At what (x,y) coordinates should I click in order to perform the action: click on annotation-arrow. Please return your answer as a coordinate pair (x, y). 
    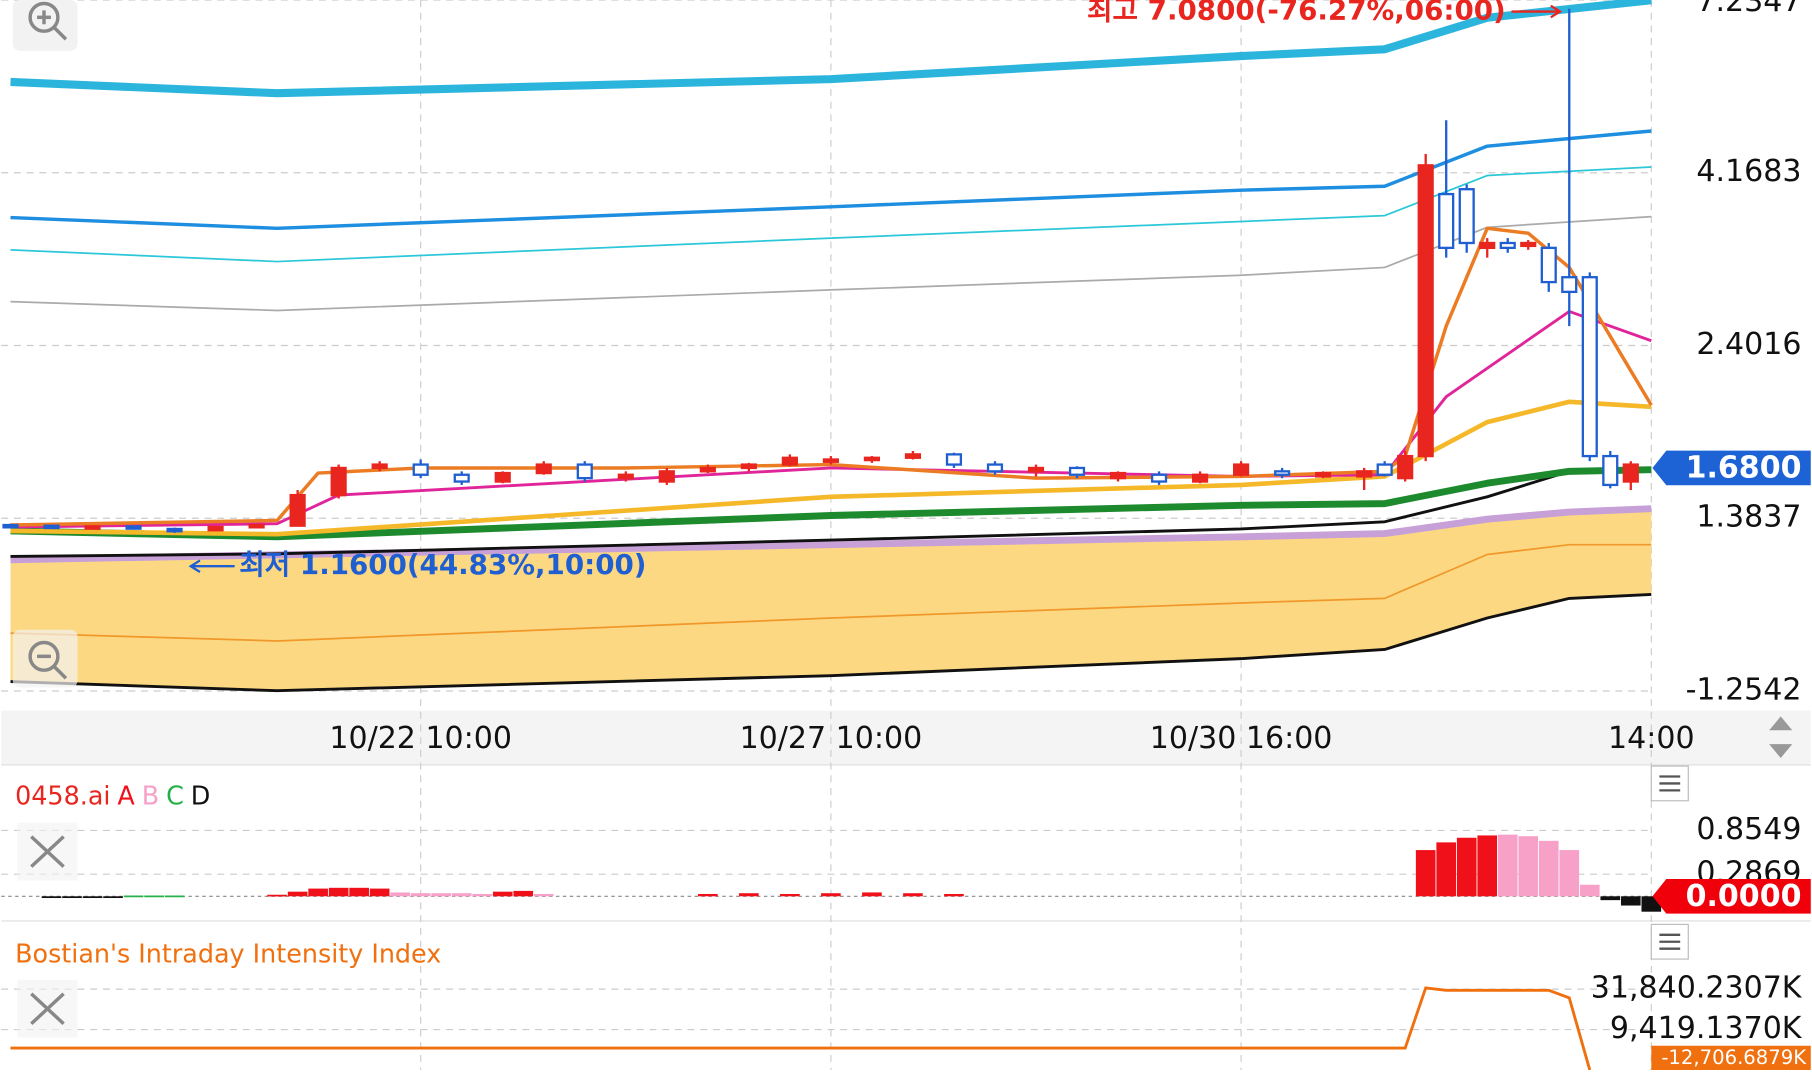
    Looking at the image, I should click on (211, 566).